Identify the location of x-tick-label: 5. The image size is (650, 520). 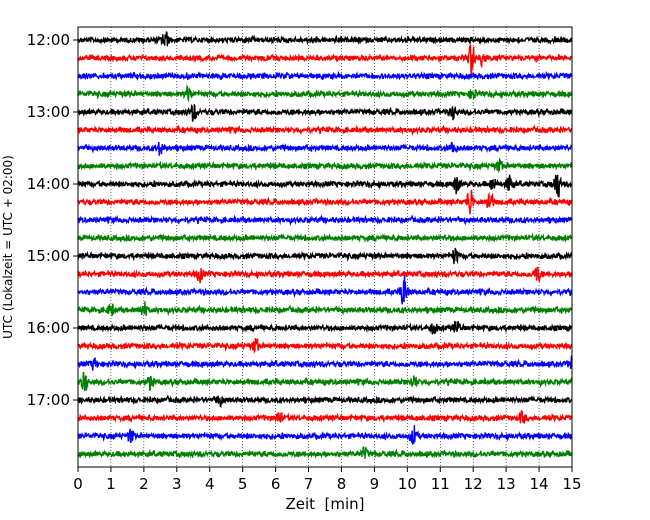
(243, 484).